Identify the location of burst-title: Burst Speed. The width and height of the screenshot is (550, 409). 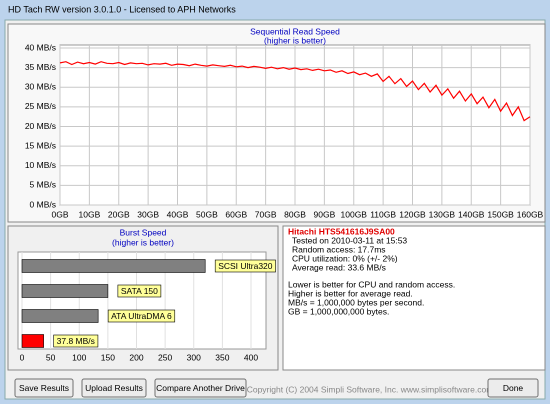
(143, 232).